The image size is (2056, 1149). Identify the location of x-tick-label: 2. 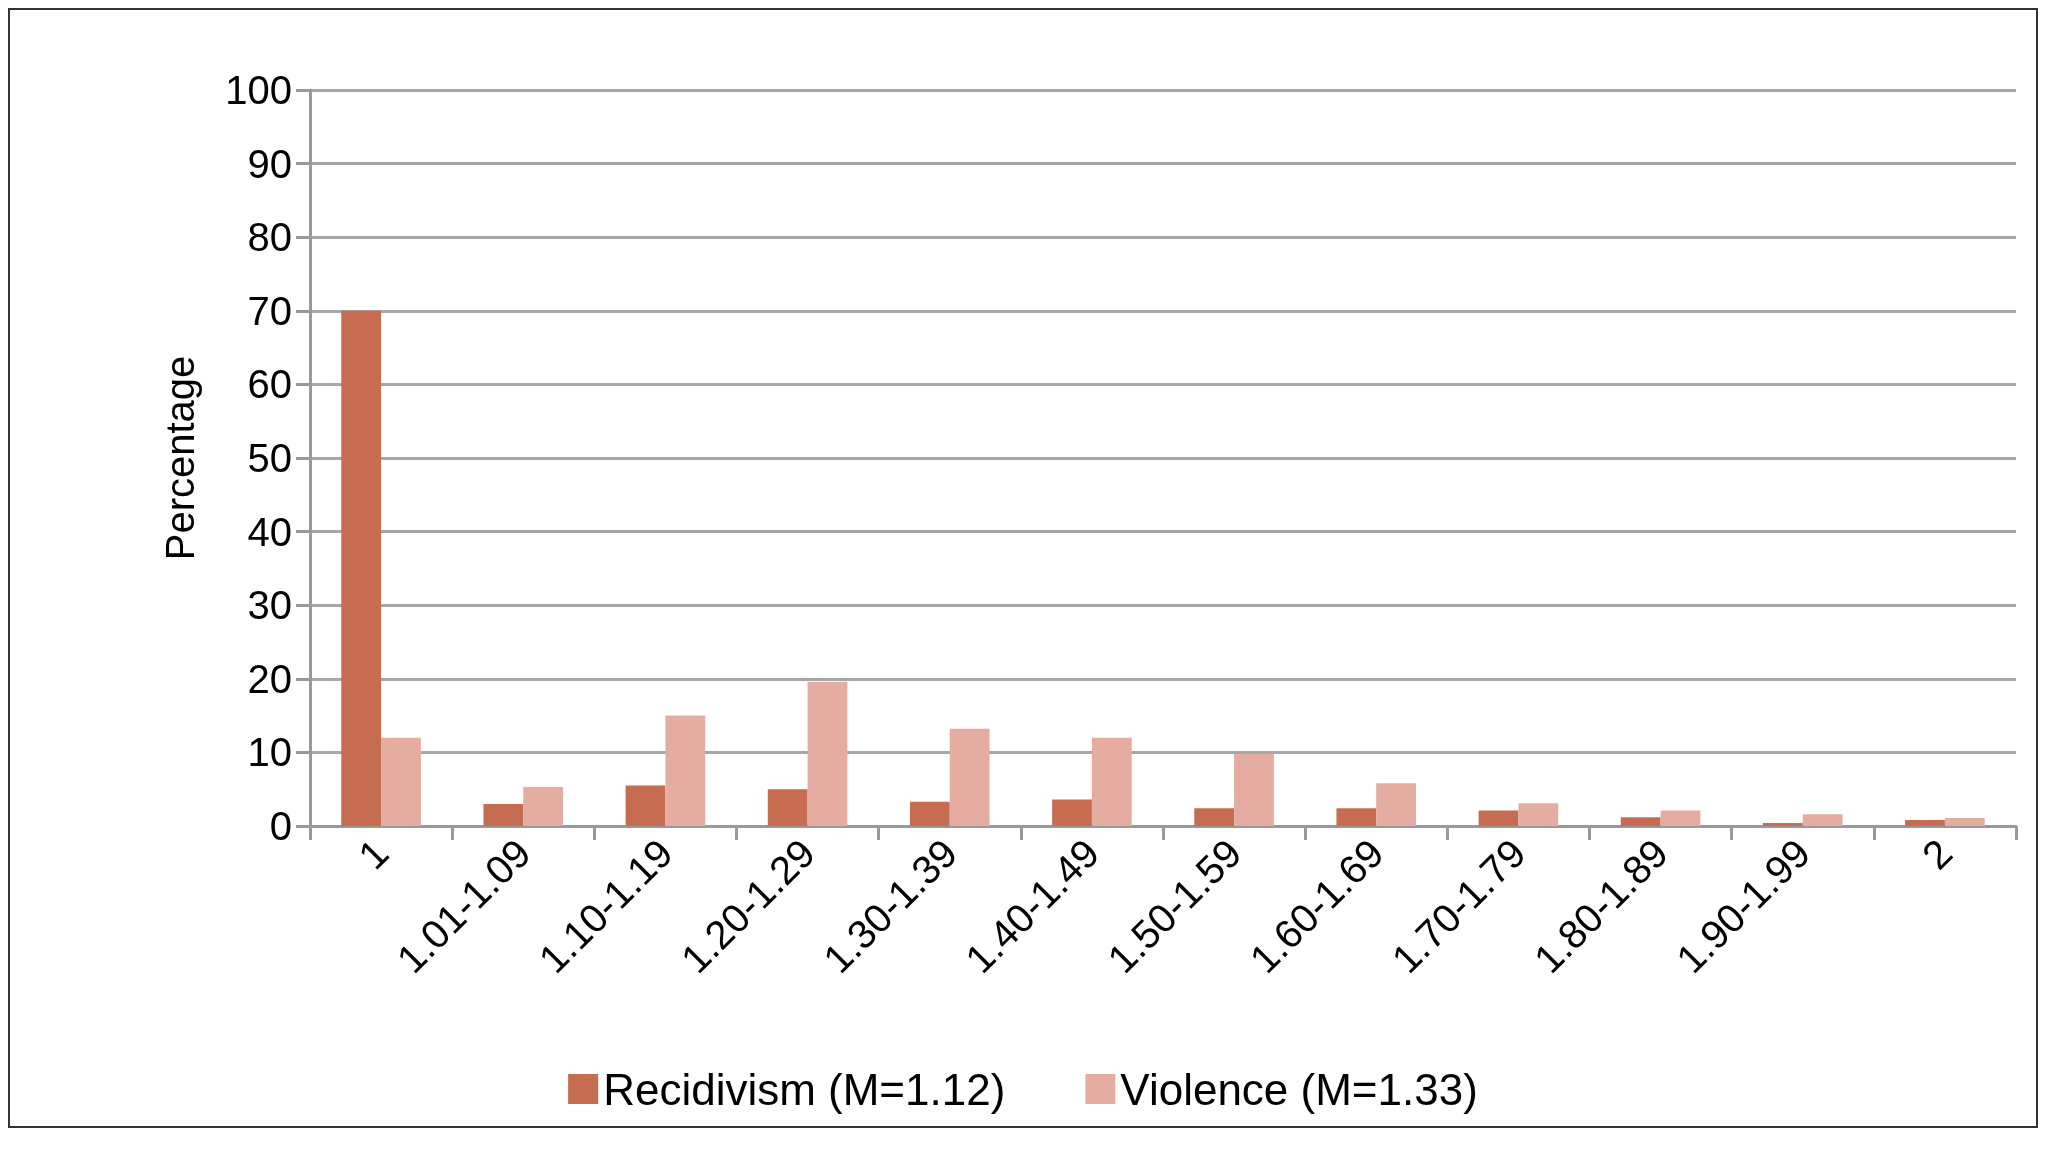
(1937, 854).